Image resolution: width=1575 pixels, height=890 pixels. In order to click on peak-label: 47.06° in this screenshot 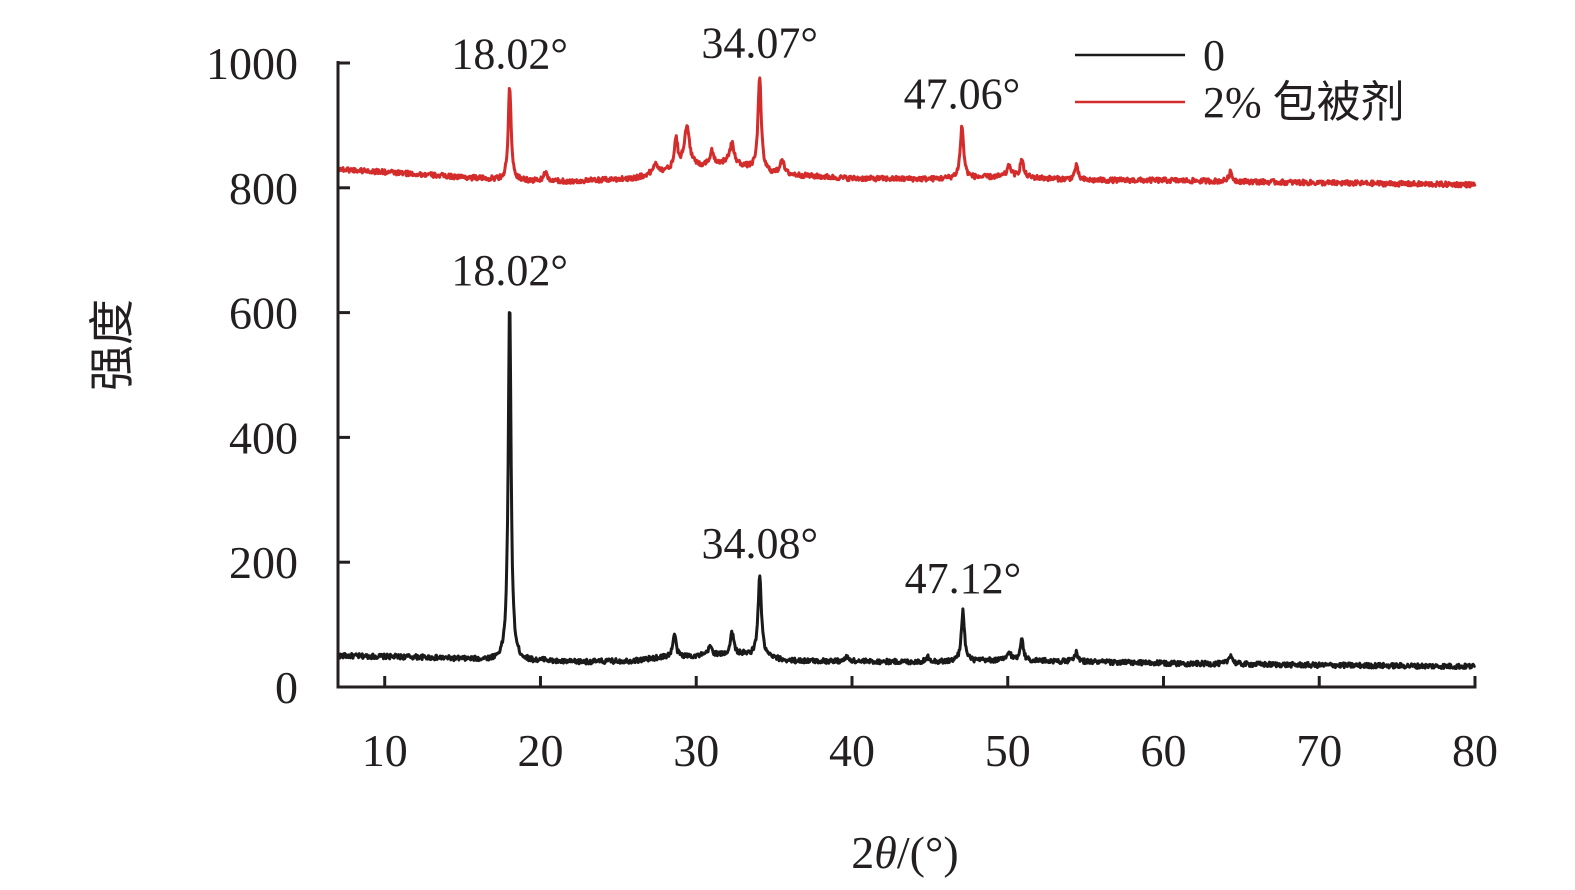, I will do `click(962, 94)`.